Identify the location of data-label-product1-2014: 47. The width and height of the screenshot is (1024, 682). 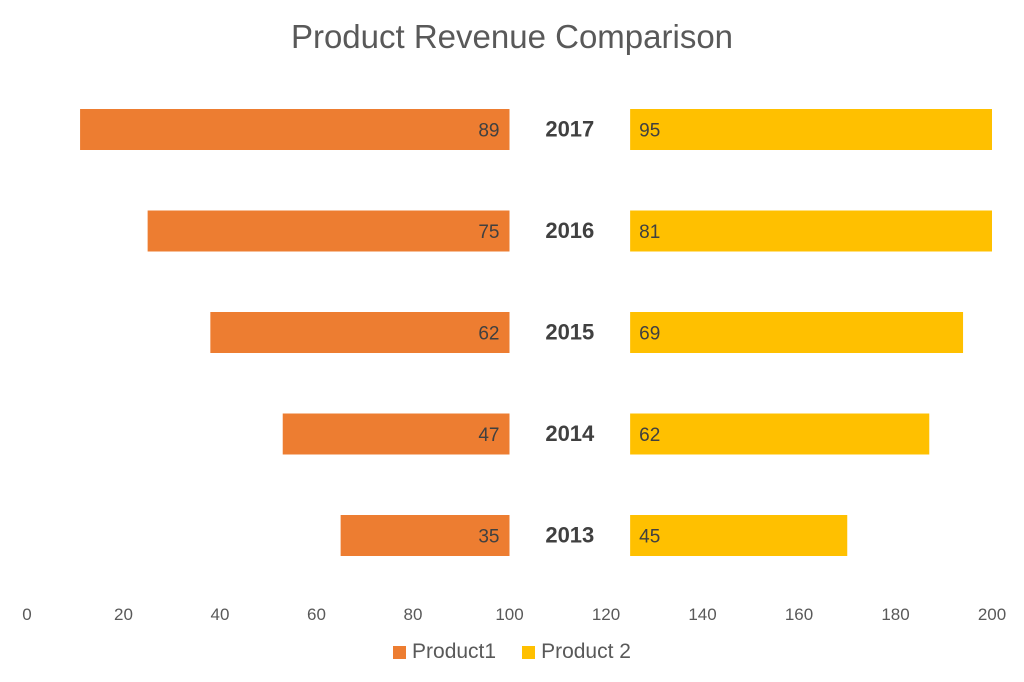
(488, 435).